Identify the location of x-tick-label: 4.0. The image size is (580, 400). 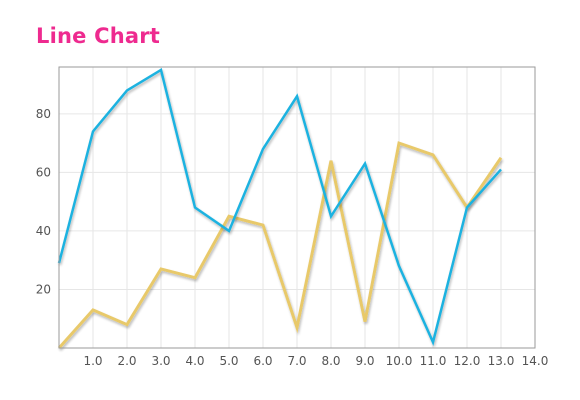
(194, 361).